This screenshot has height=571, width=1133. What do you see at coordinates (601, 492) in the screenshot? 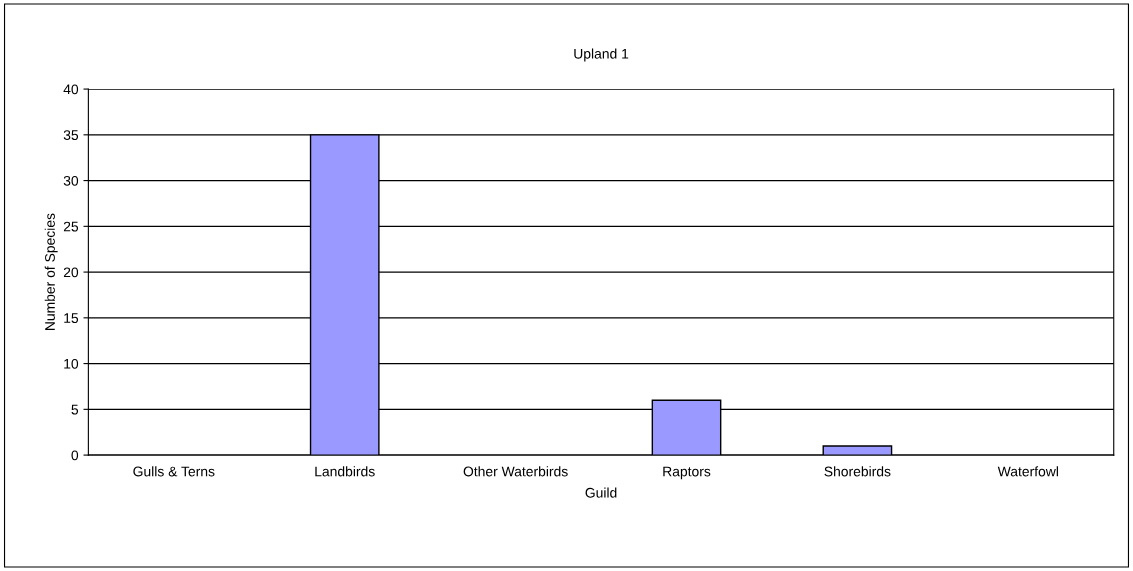
I see `x-axis-title: Guild` at bounding box center [601, 492].